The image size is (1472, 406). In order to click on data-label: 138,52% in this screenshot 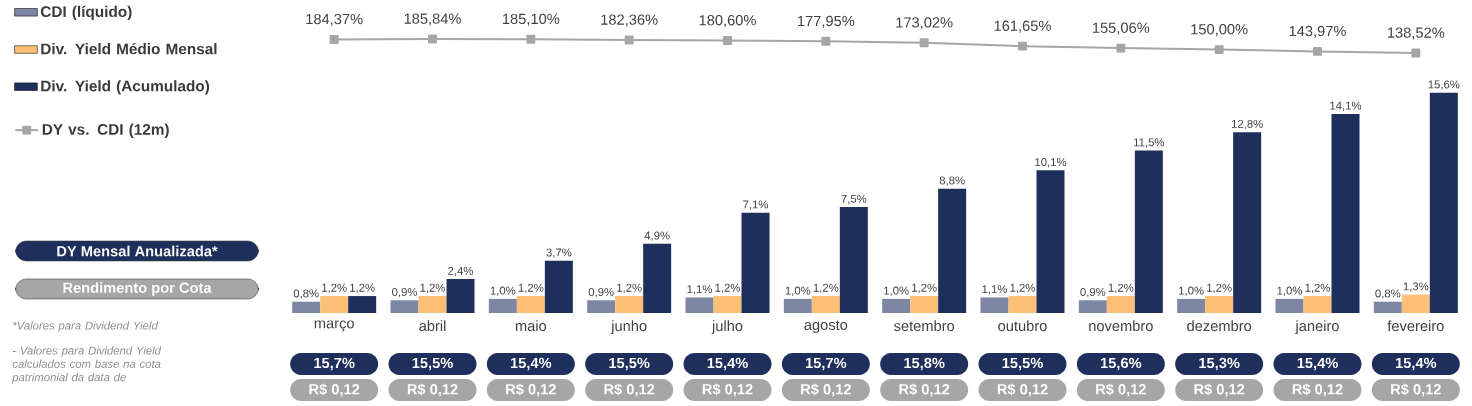, I will do `click(1416, 33)`.